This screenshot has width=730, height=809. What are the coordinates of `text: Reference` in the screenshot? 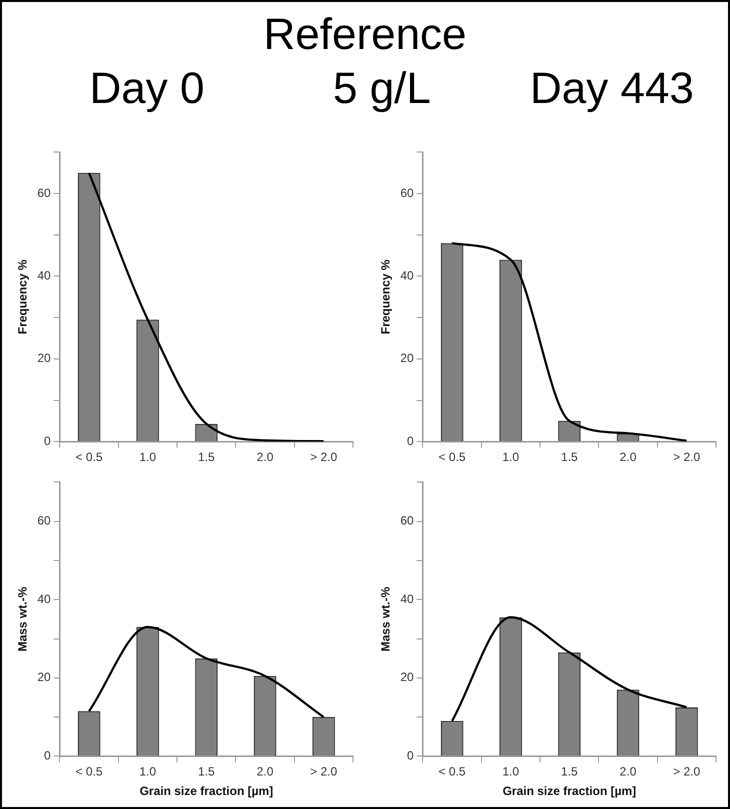 It's located at (365, 35).